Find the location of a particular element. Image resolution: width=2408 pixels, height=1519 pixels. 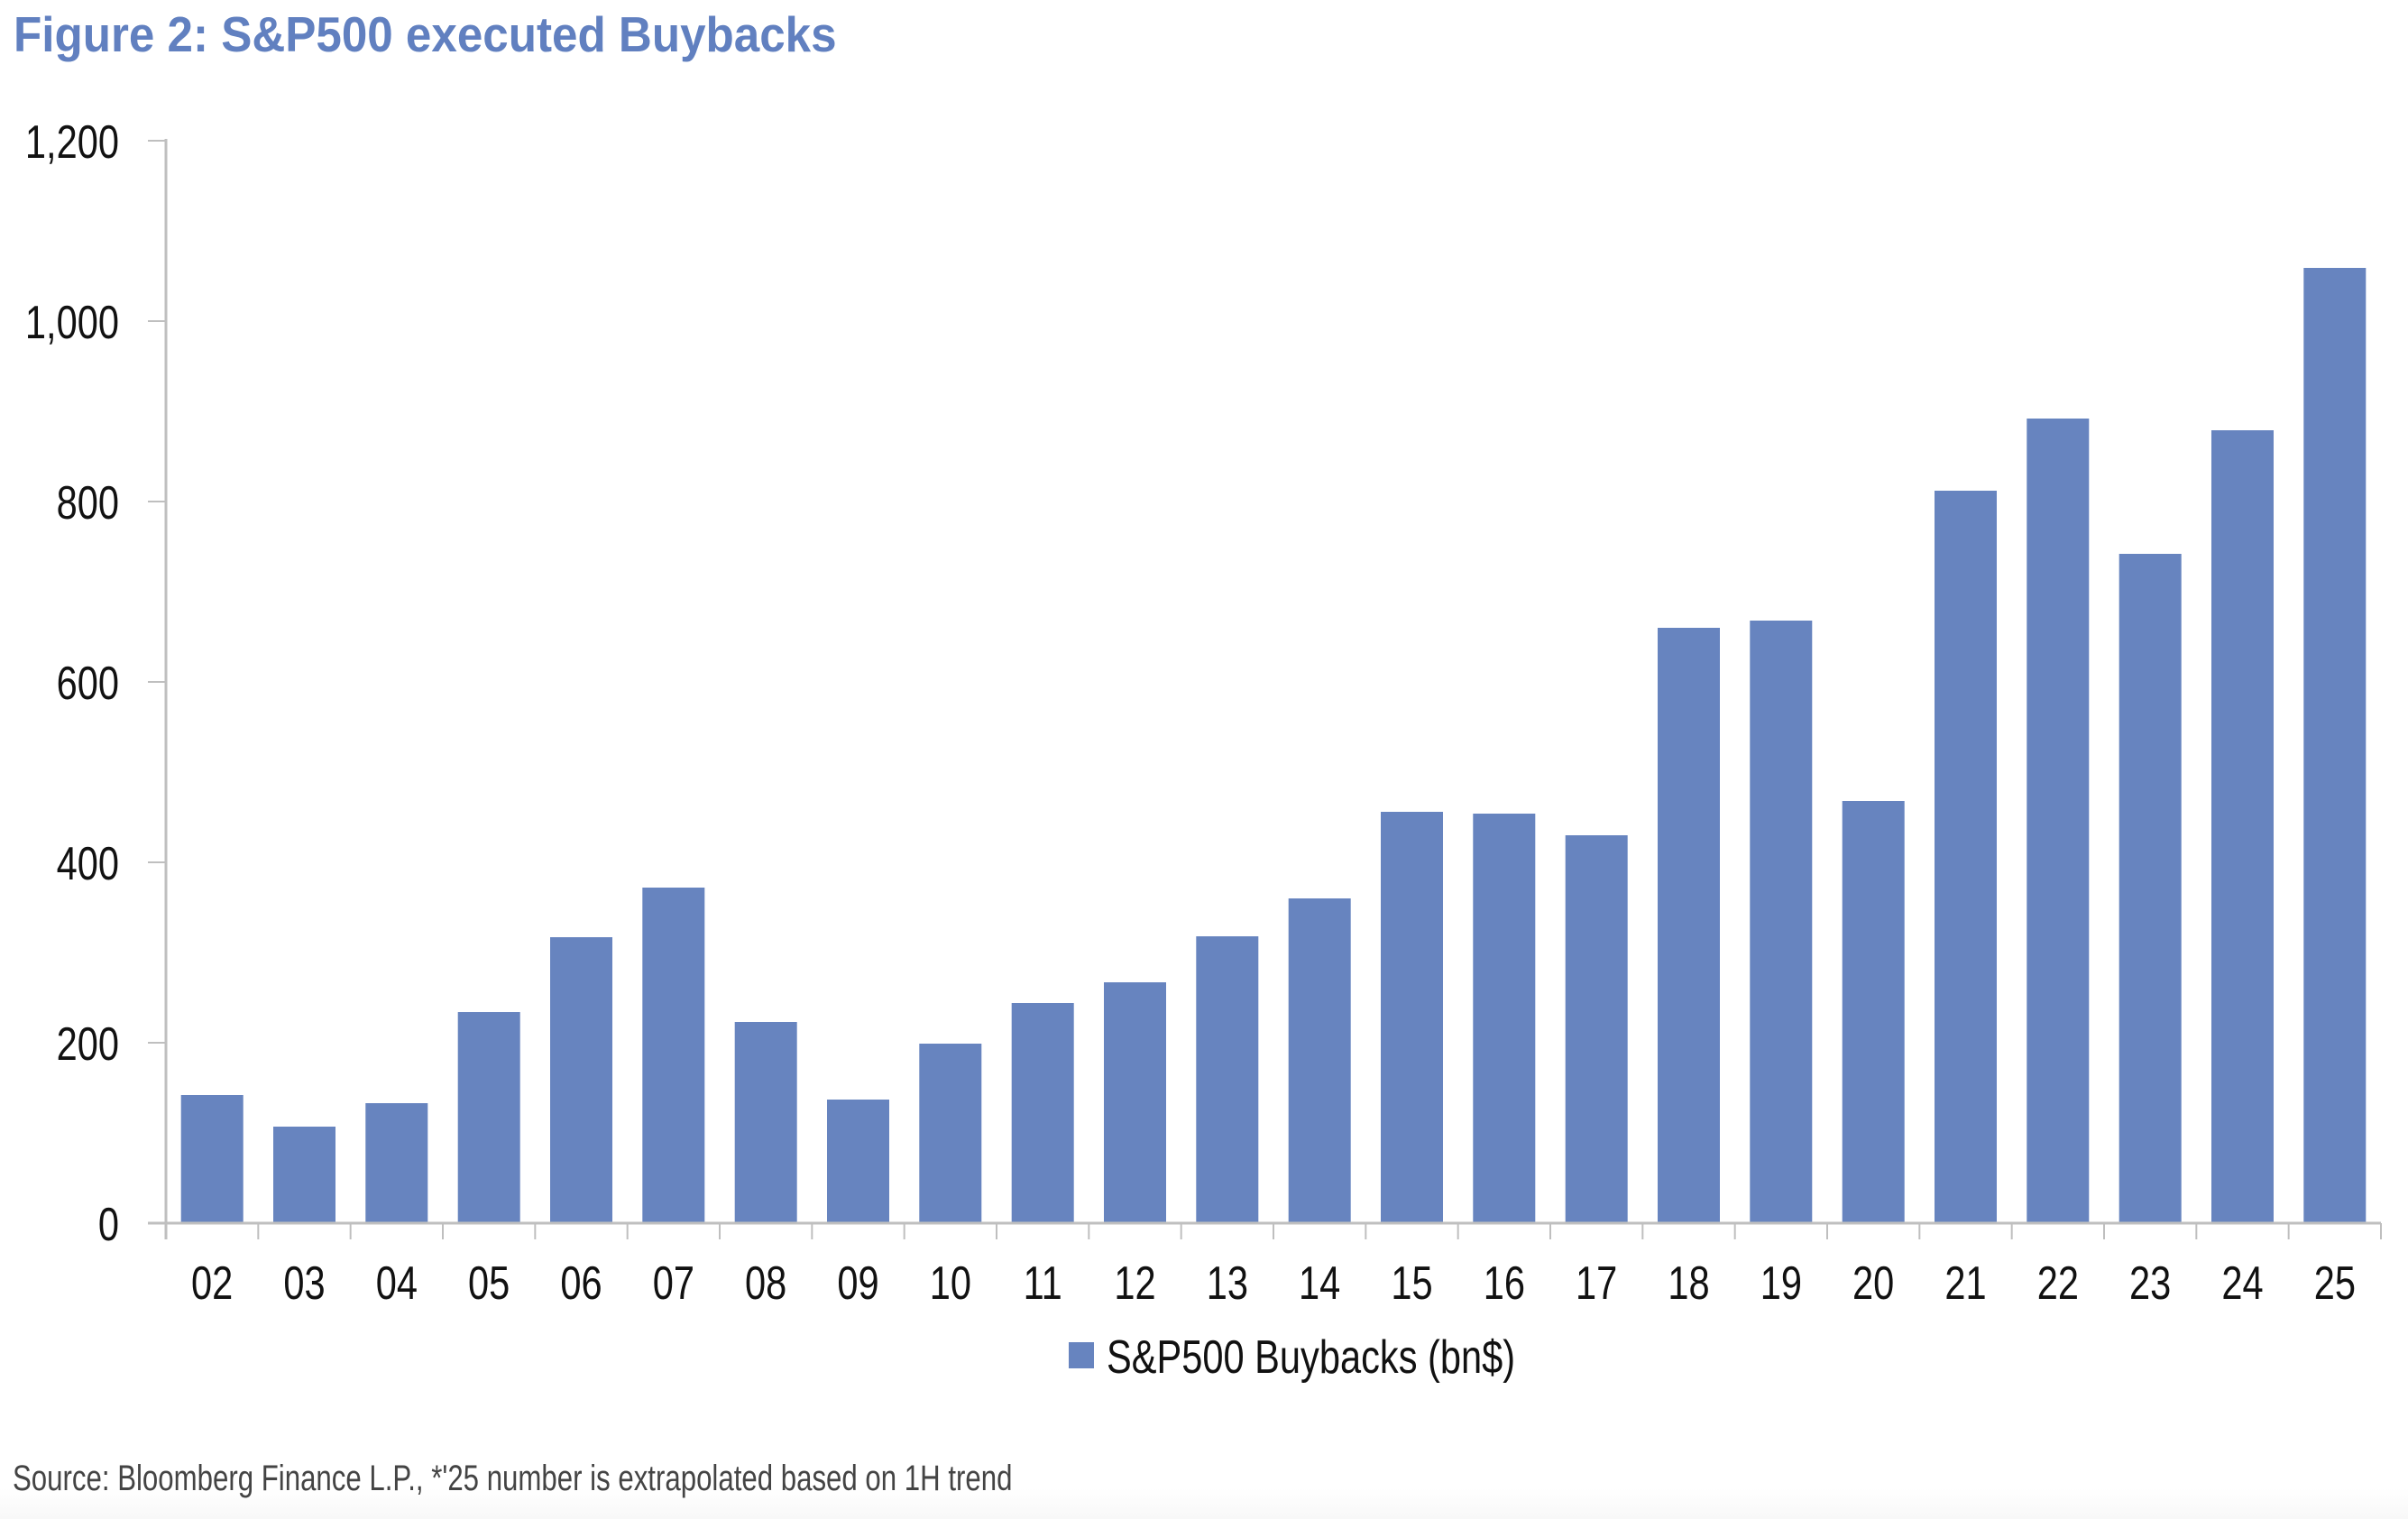

x-tick-label: 15 is located at coordinates (1411, 1283).